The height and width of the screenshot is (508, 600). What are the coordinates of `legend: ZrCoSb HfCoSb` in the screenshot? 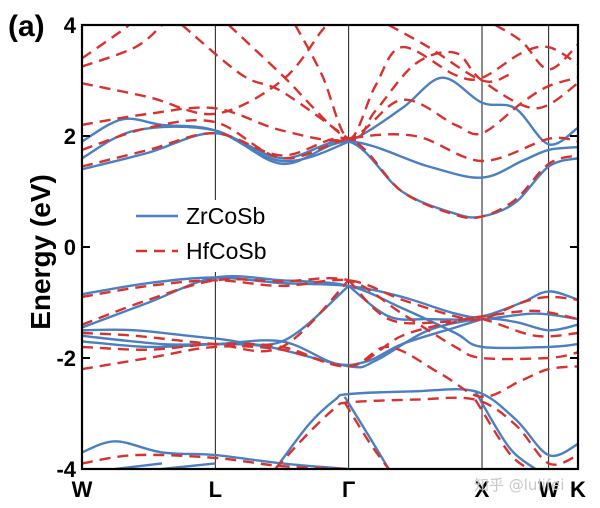 It's located at (216, 236).